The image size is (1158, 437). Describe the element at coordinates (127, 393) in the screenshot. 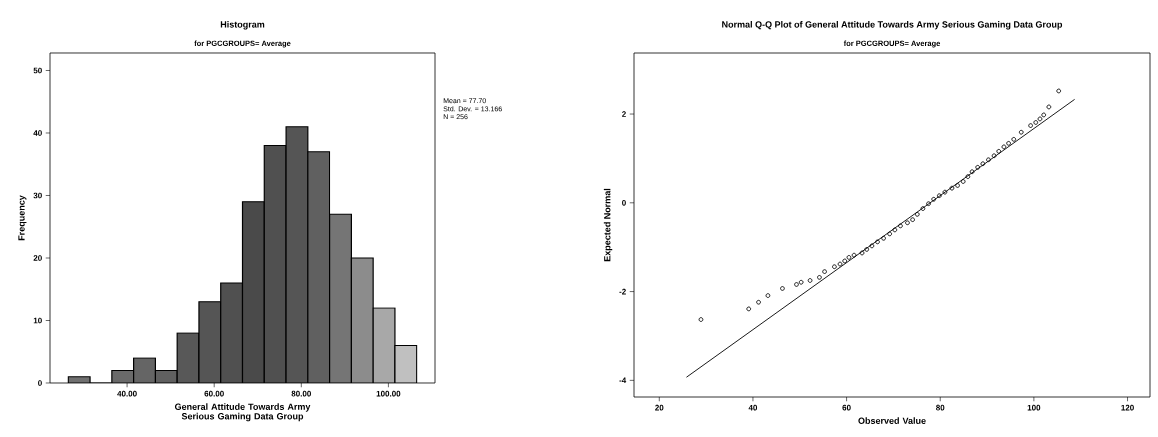

I see `x-tick-label: 40.00` at that location.